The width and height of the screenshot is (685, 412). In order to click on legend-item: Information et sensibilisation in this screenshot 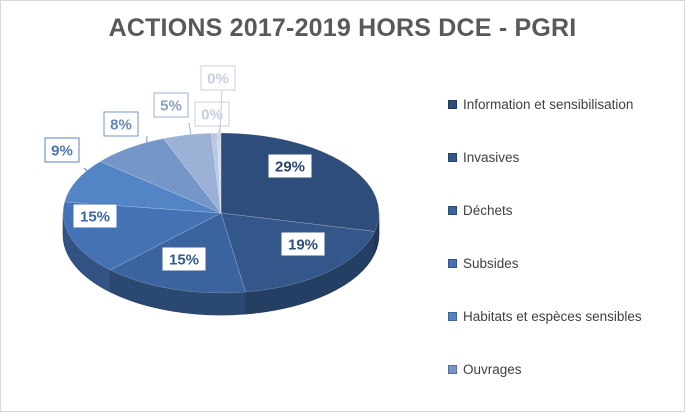, I will do `click(545, 104)`.